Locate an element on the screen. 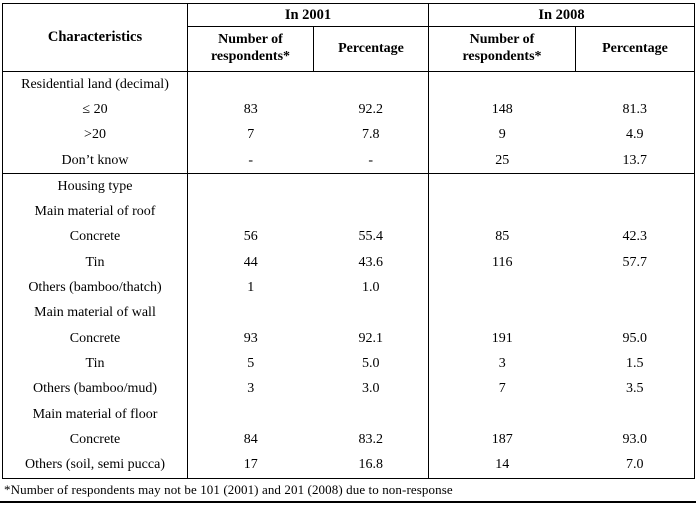 This screenshot has height=508, width=696. cell-2008-respondents: 191 is located at coordinates (502, 338).